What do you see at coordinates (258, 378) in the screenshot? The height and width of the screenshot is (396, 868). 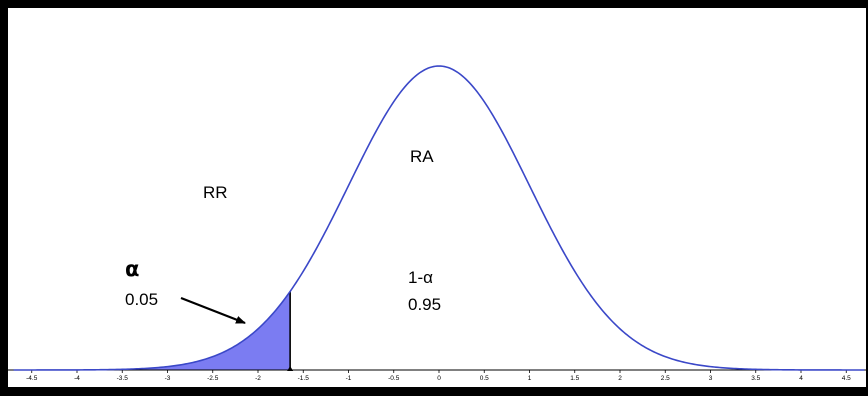 I see `x-tick-label: -2` at bounding box center [258, 378].